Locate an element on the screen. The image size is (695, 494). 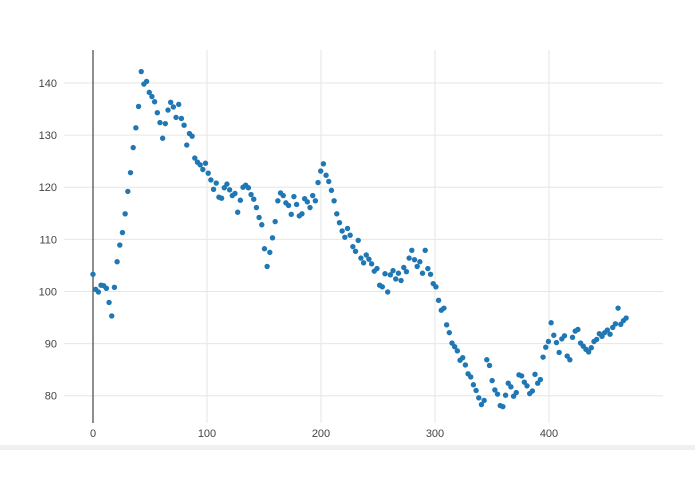
x-tick-label: 100 is located at coordinates (207, 434).